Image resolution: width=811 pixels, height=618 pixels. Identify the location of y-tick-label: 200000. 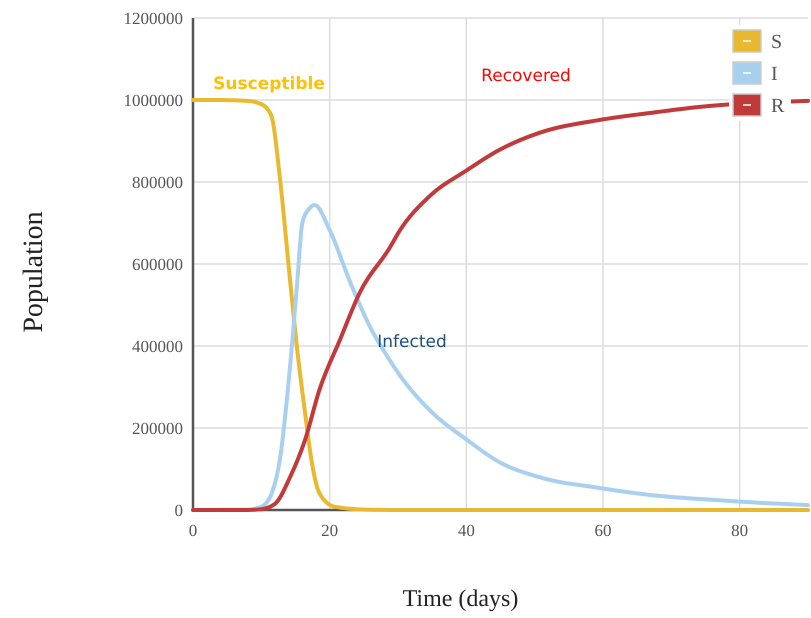
(157, 428).